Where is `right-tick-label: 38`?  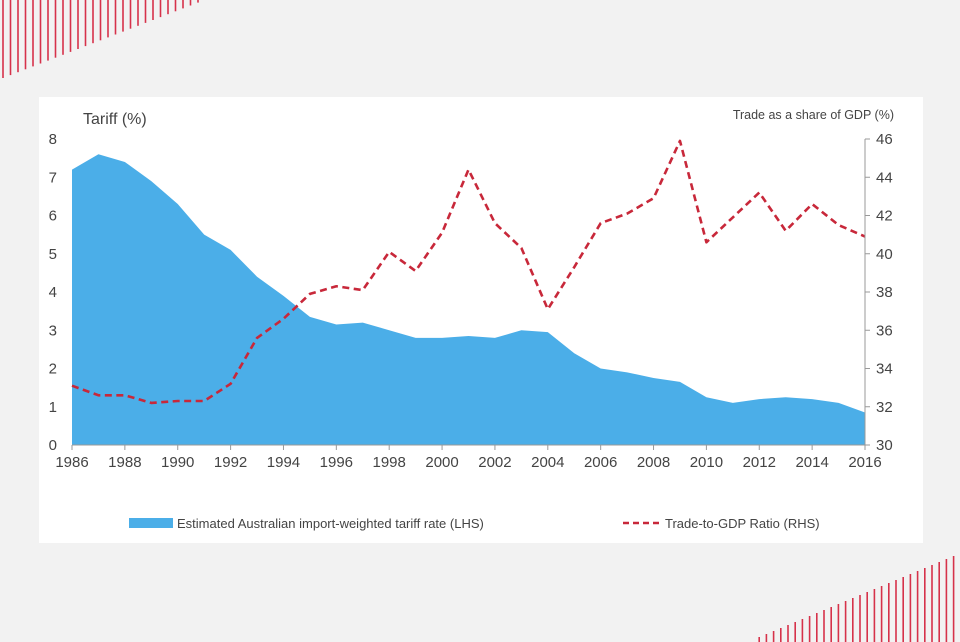
right-tick-label: 38 is located at coordinates (884, 292).